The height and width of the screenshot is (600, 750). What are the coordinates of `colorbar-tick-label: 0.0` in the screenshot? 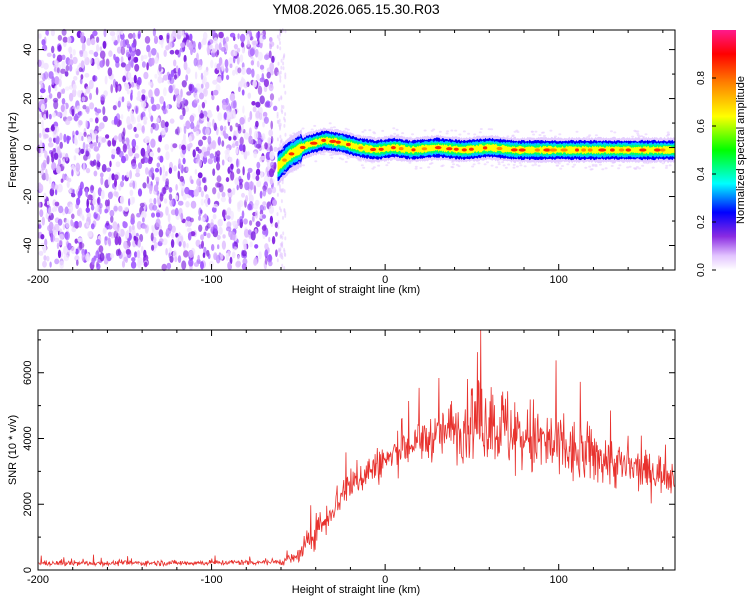 It's located at (701, 270).